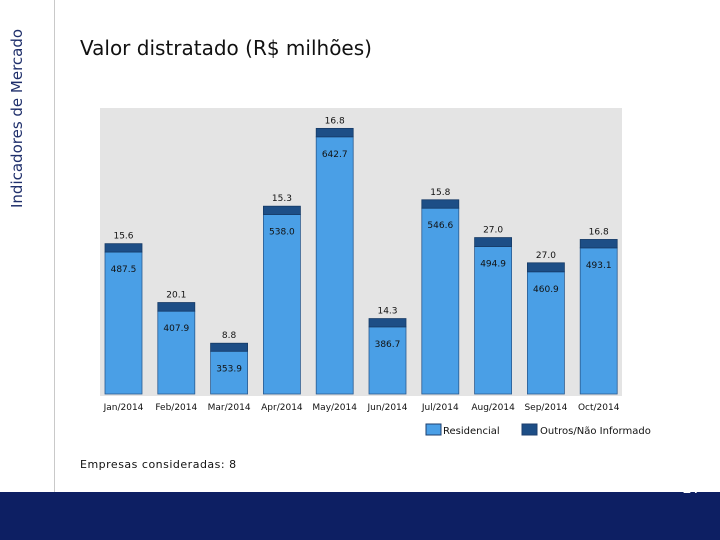 Image resolution: width=720 pixels, height=540 pixels. Describe the element at coordinates (176, 352) in the screenshot. I see `bar-residencial-feb-2014` at that location.